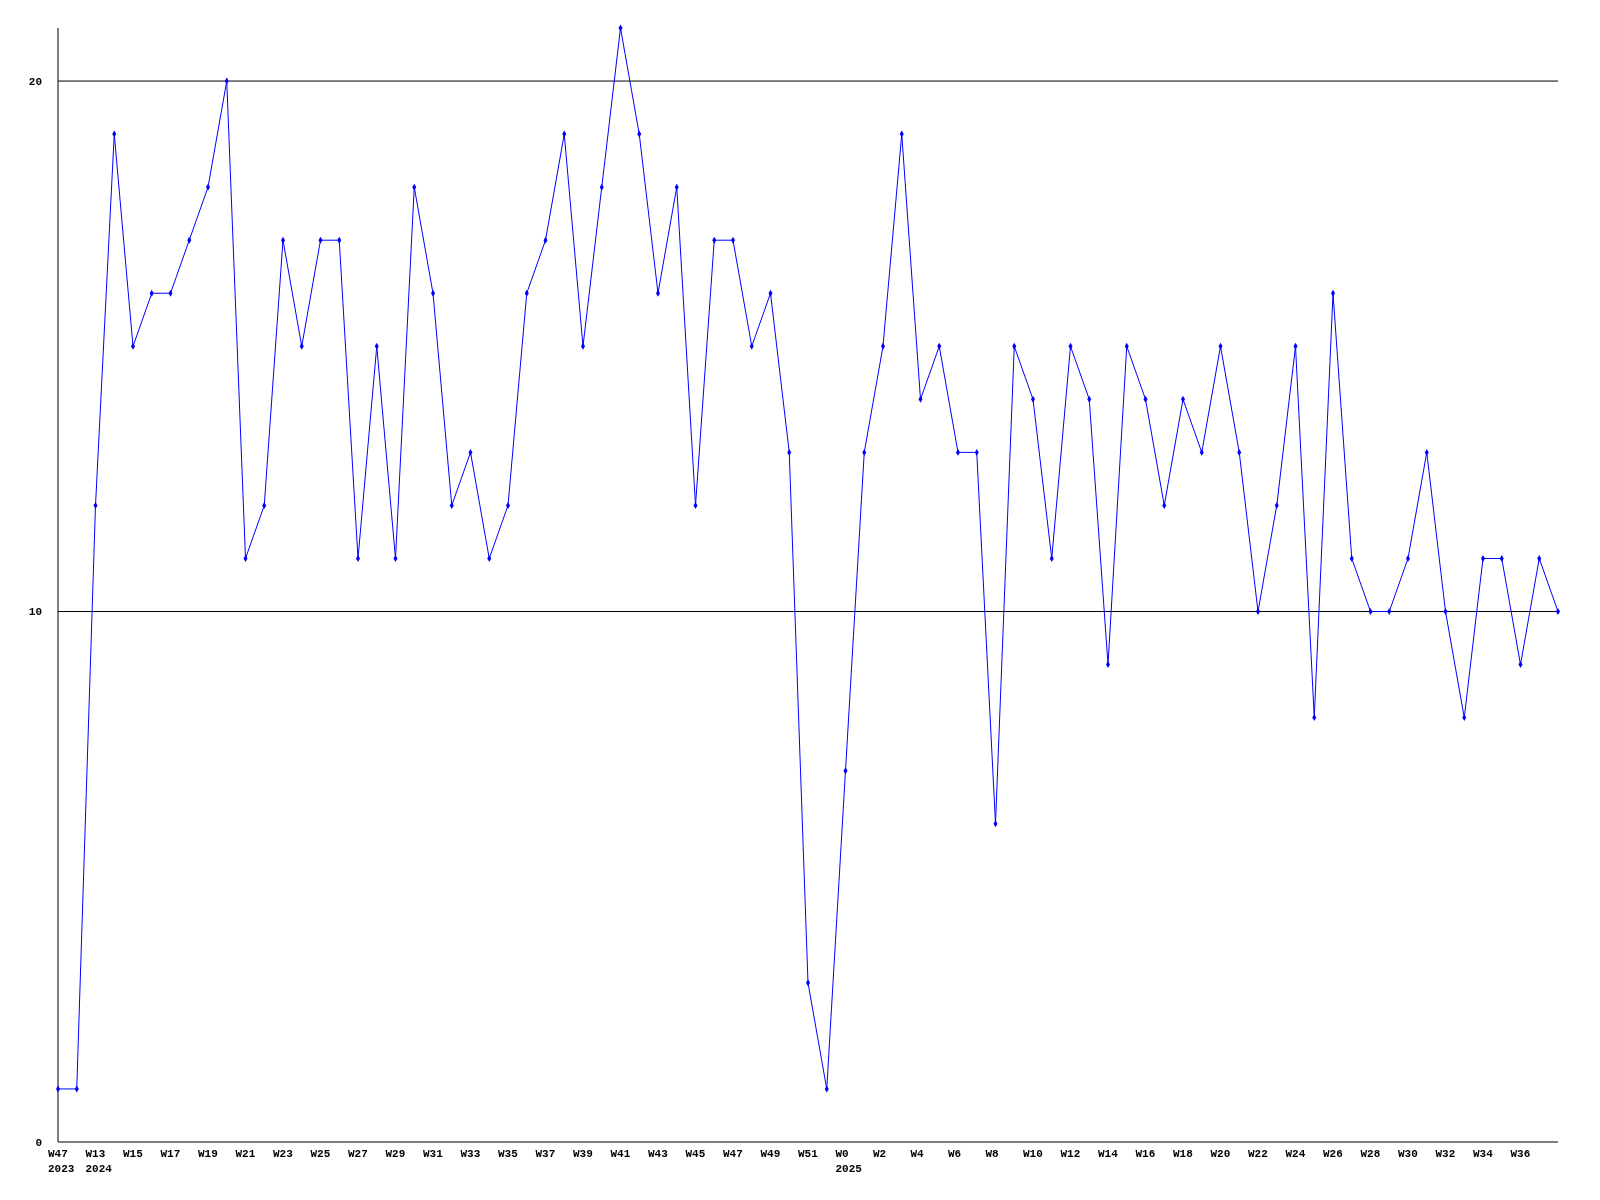  What do you see at coordinates (1483, 1154) in the screenshot?
I see `x-tick-label: W34` at bounding box center [1483, 1154].